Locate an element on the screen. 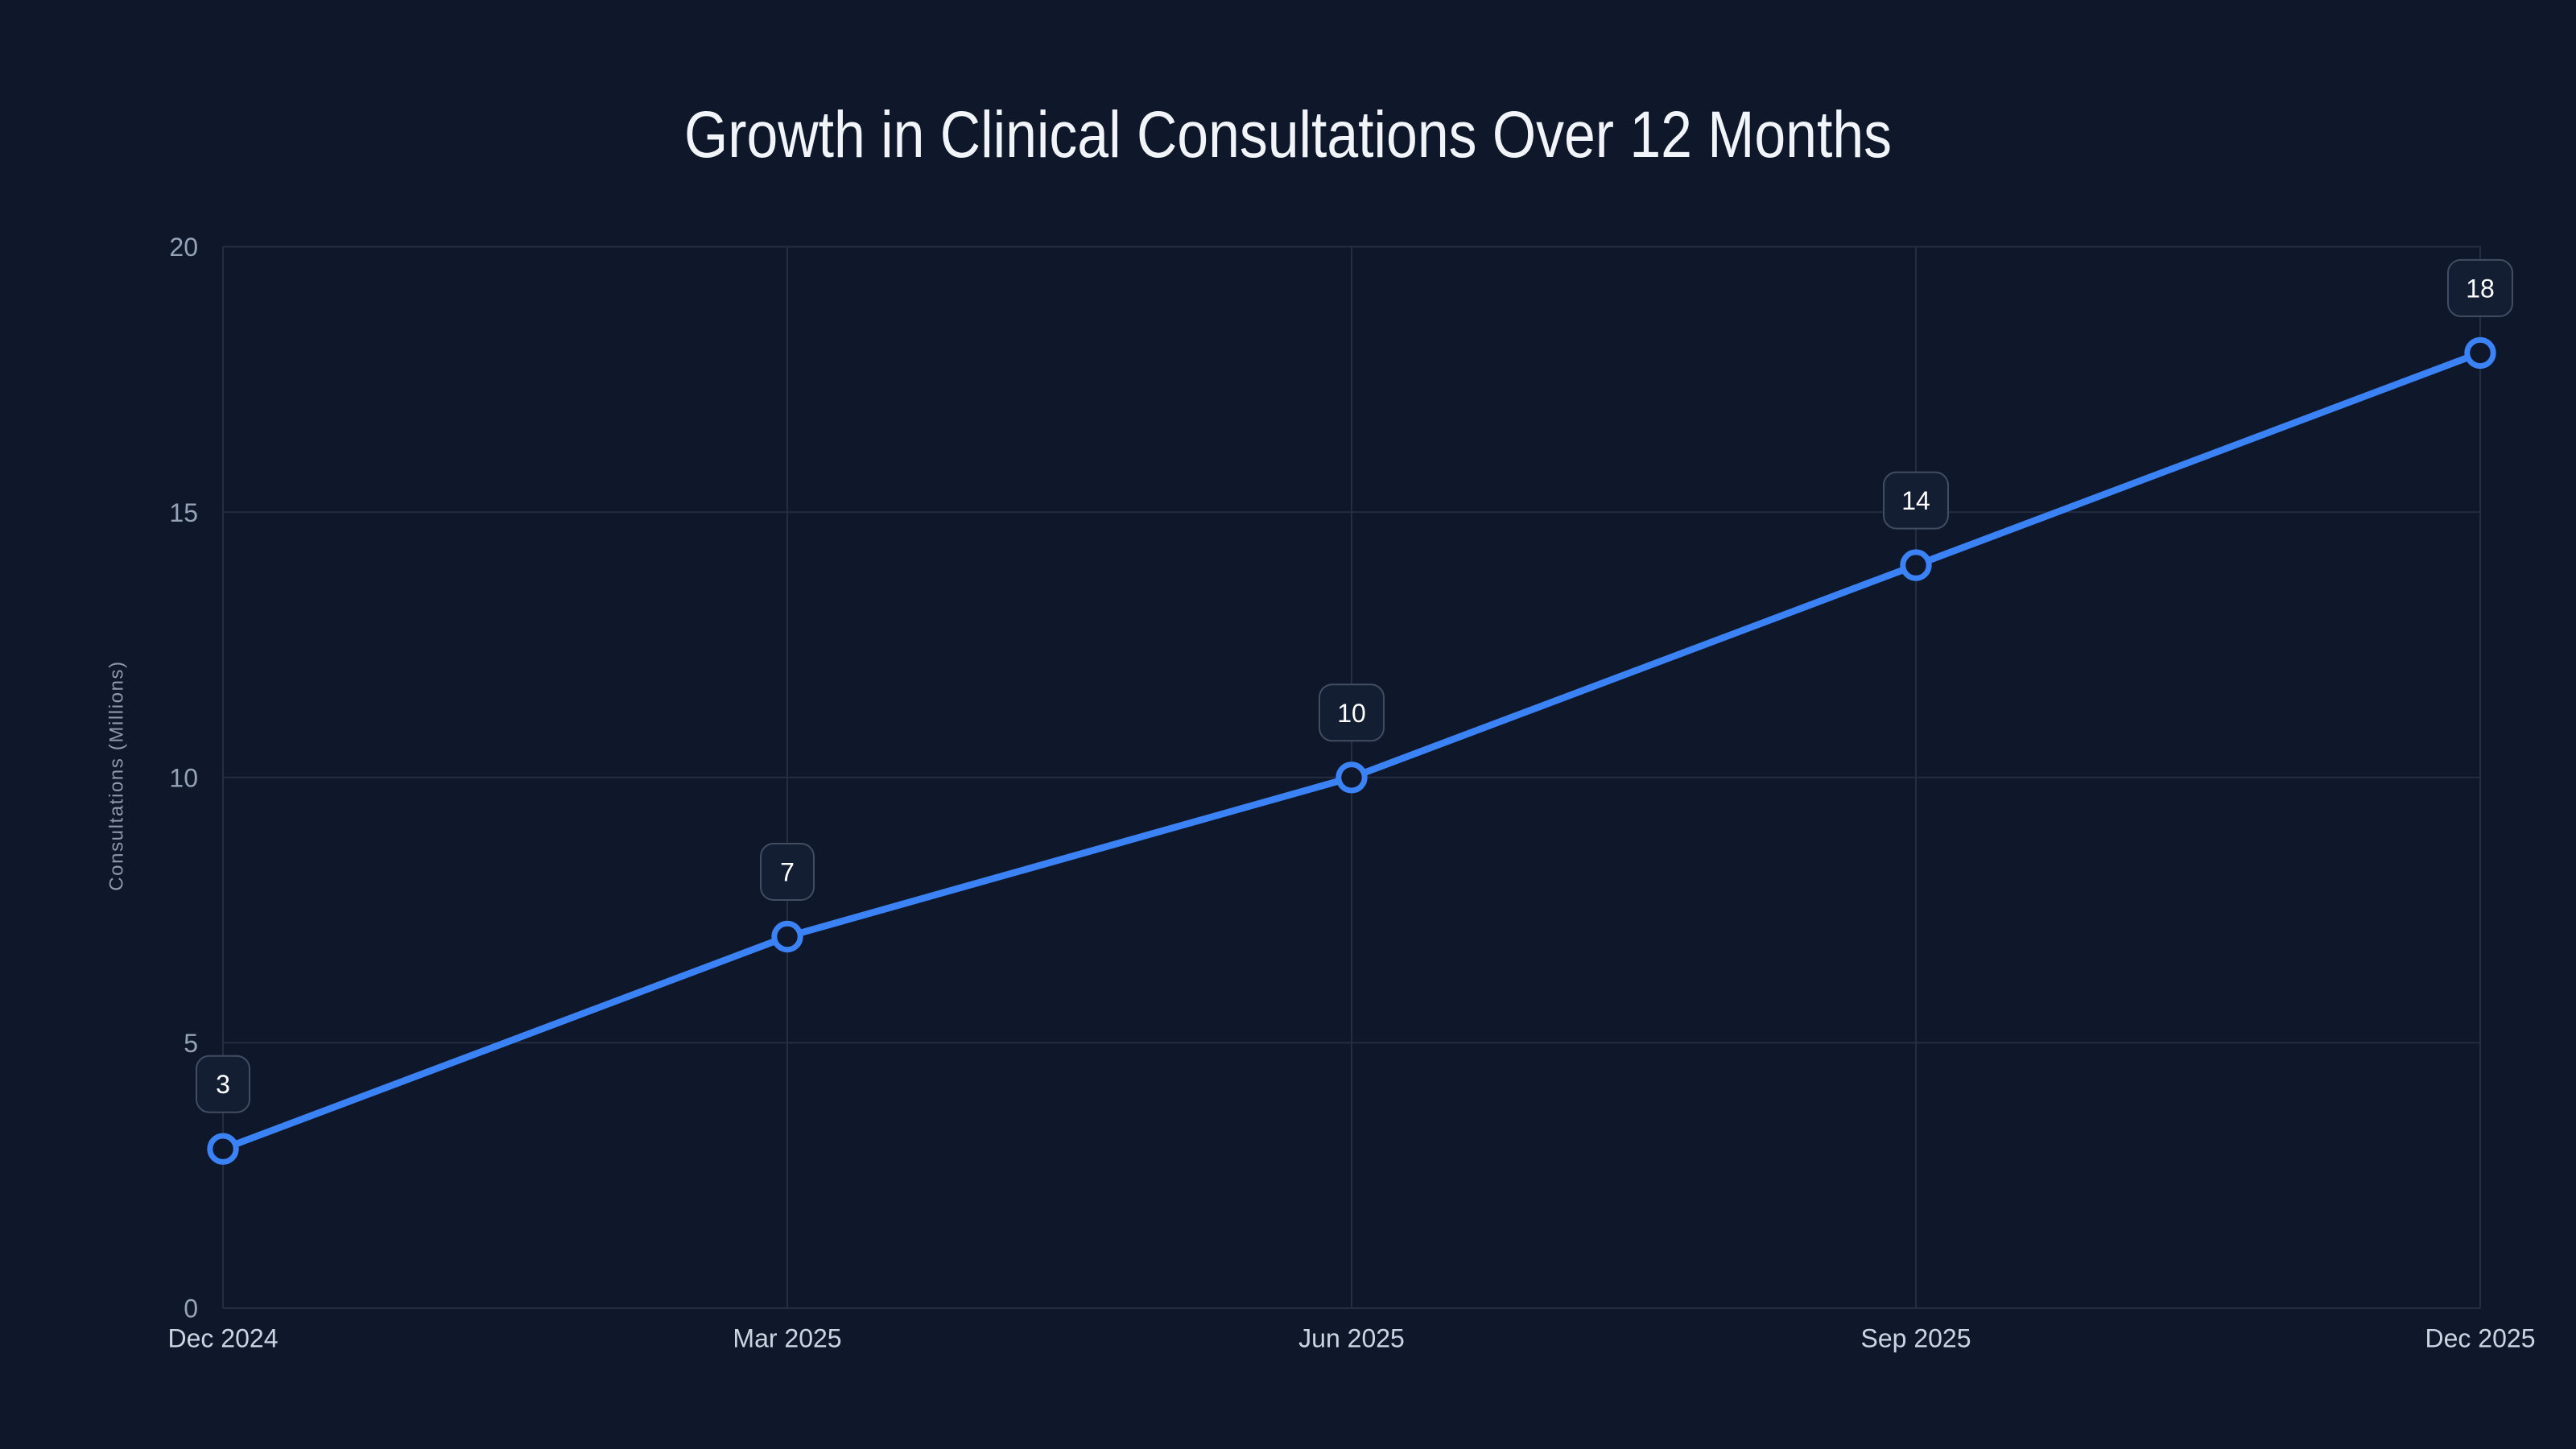 This screenshot has width=2576, height=1449. svg-text: 0 is located at coordinates (191, 1308).